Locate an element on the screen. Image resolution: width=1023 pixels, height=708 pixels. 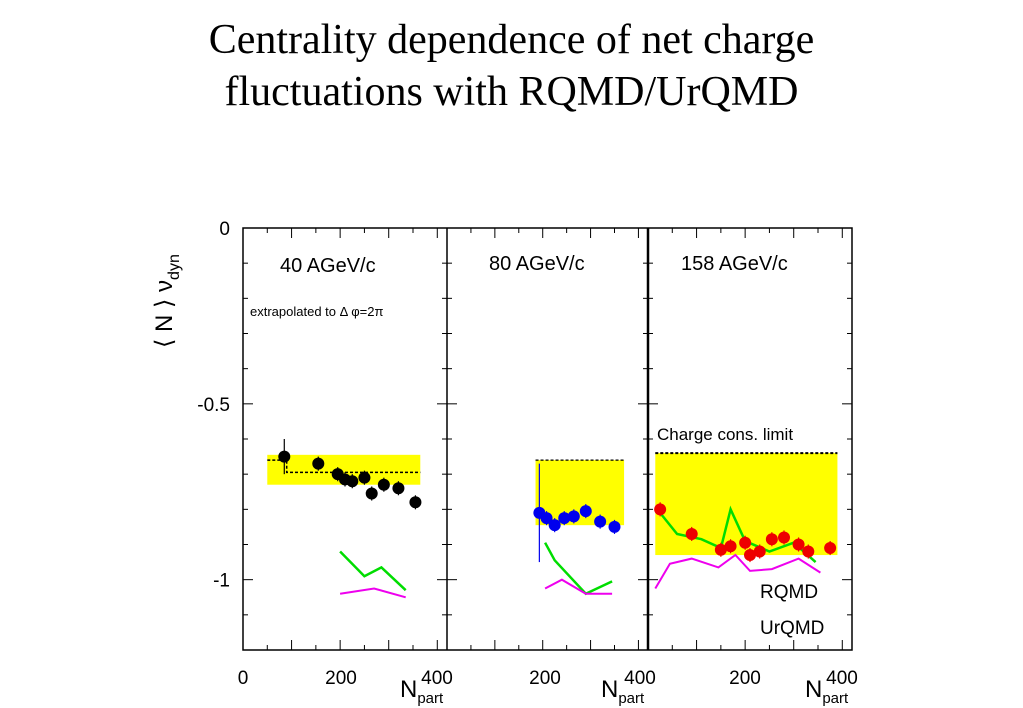
title-line-2: fluctuations with RQMD/UrQMD is located at coordinates (511, 92).